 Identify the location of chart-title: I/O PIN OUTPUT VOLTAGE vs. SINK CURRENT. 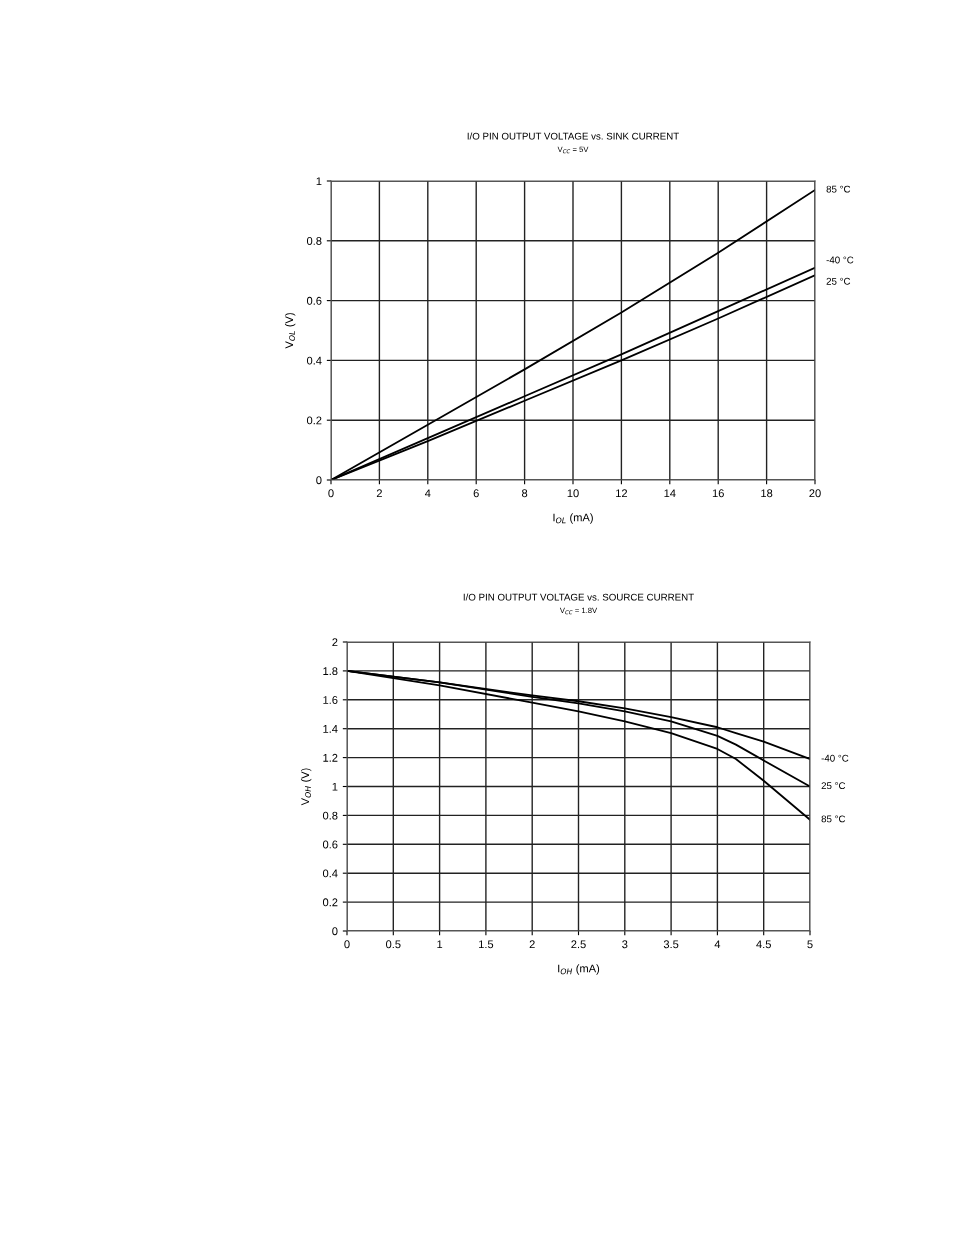
(573, 136).